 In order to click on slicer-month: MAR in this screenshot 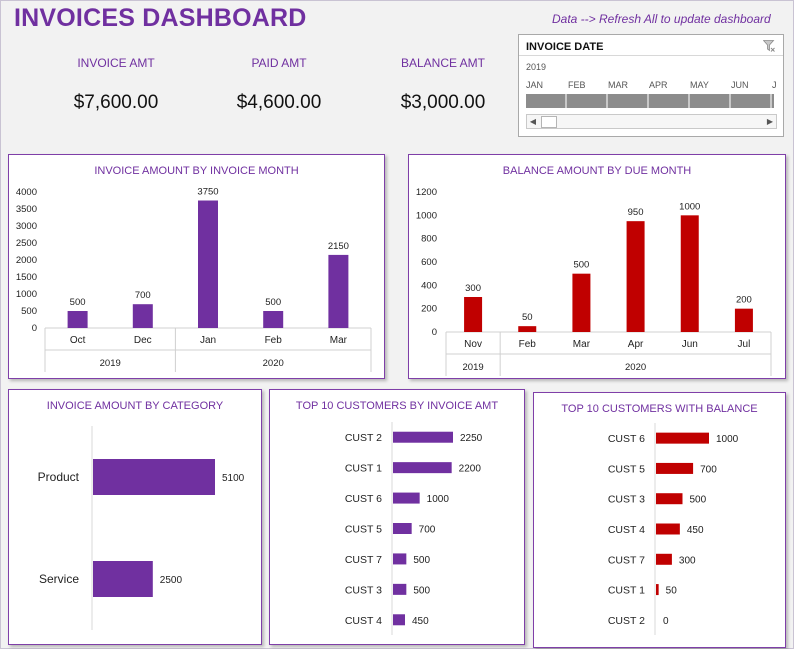, I will do `click(618, 85)`.